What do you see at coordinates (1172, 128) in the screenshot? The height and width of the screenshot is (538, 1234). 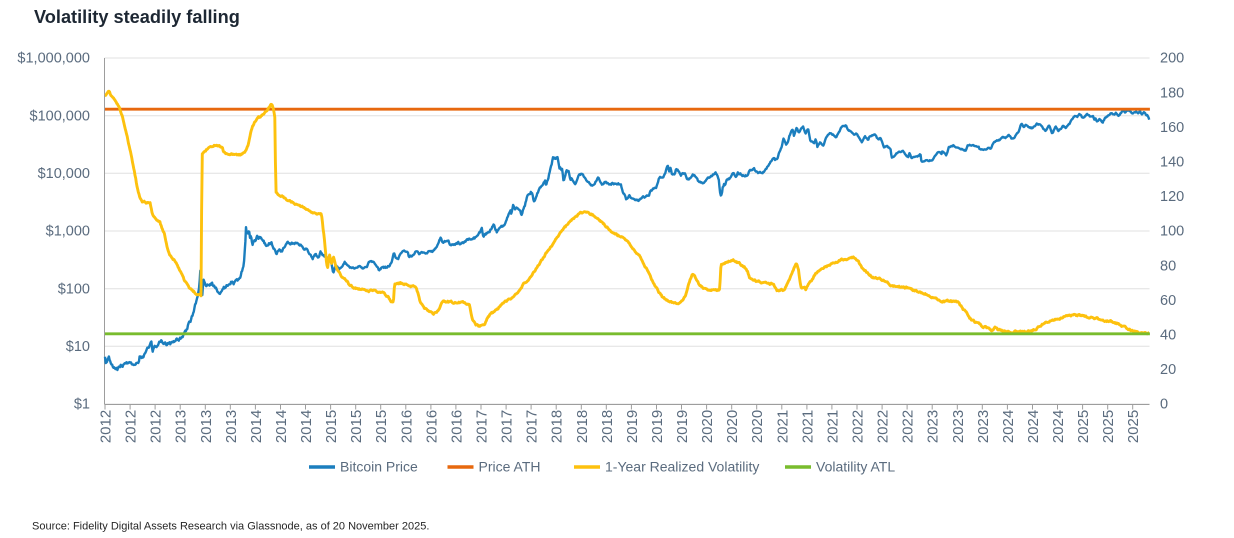 I see `svg-text: 160` at bounding box center [1172, 128].